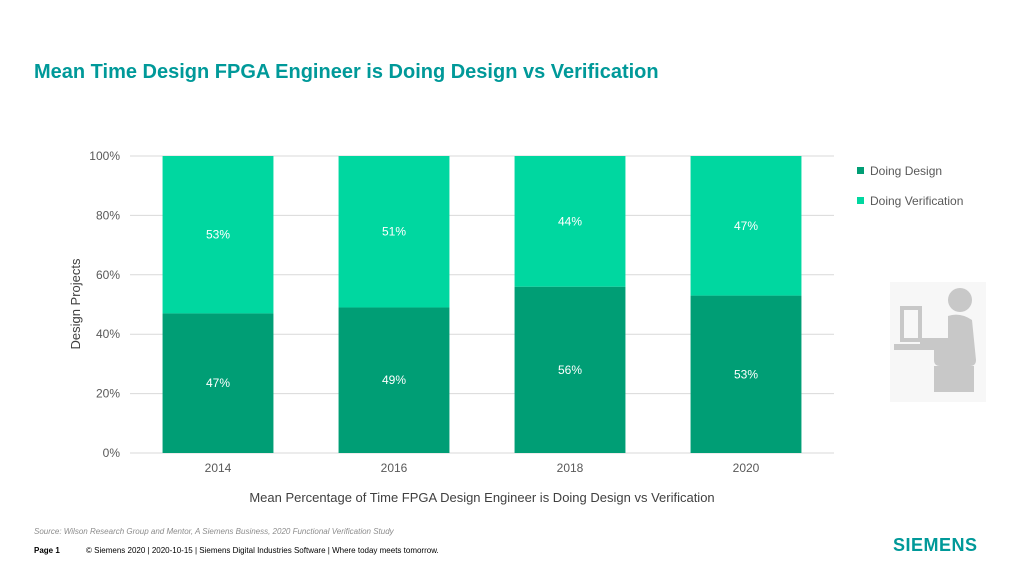  Describe the element at coordinates (910, 186) in the screenshot. I see `chart-legend: Doing Design Doing Verification` at that location.